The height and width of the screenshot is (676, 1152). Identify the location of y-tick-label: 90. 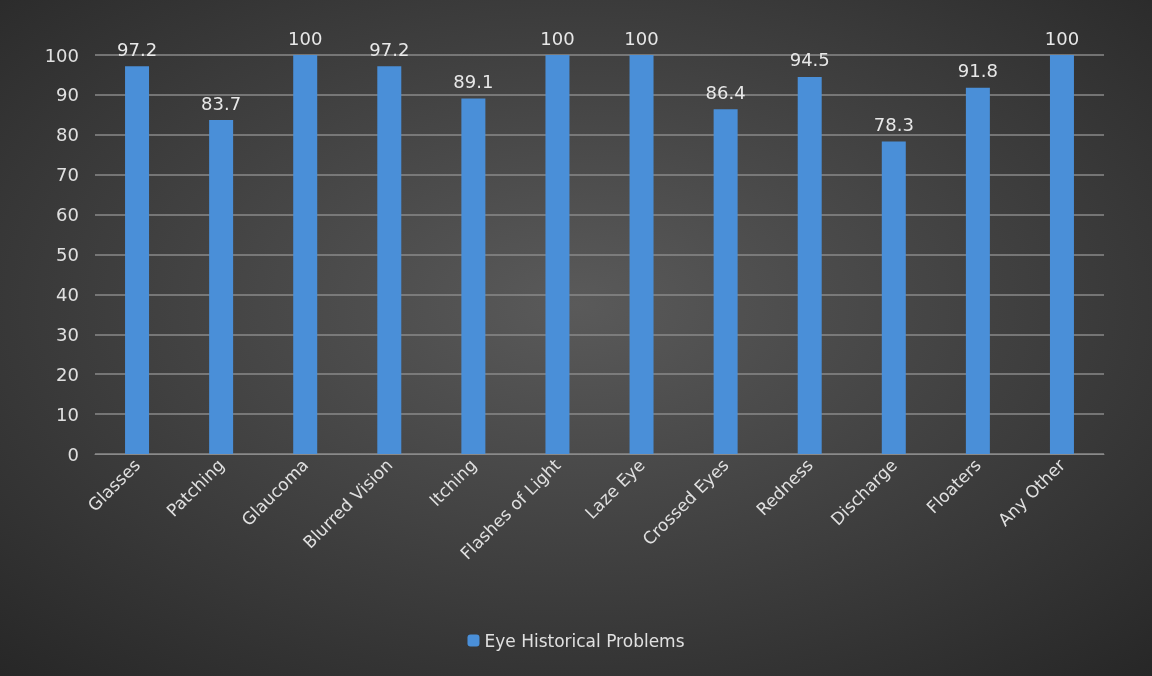
(67, 95).